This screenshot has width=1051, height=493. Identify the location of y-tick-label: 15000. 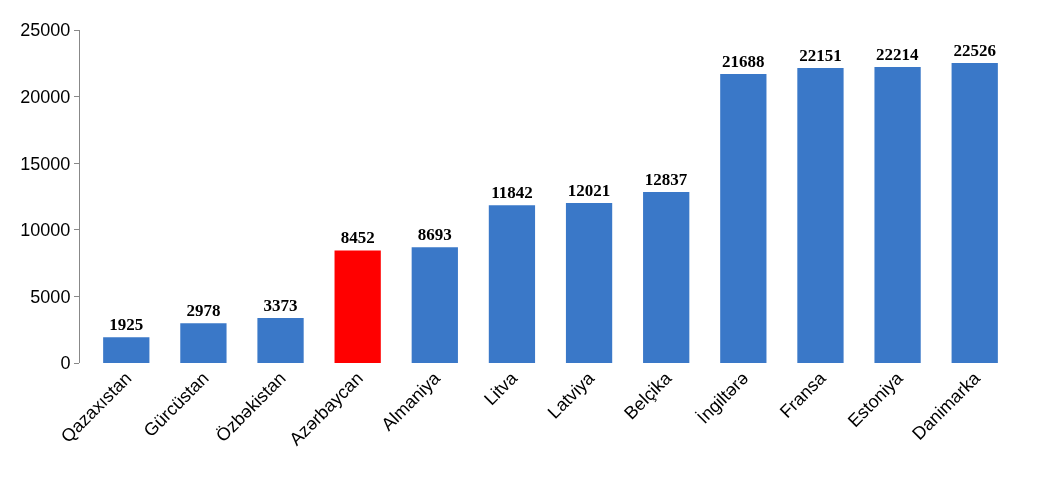
(45, 163).